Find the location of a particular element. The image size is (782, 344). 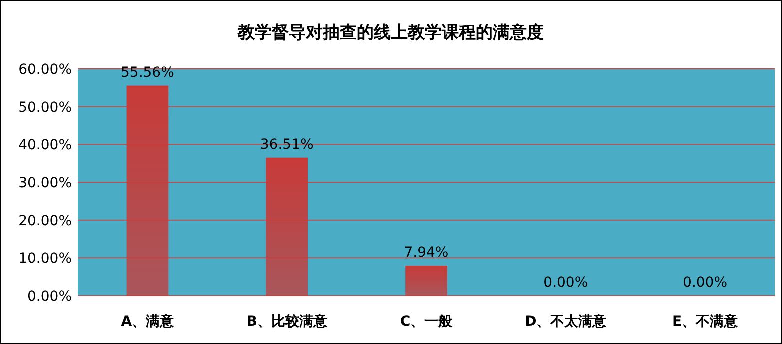

y-tick-label: 10.00% is located at coordinates (45, 259).